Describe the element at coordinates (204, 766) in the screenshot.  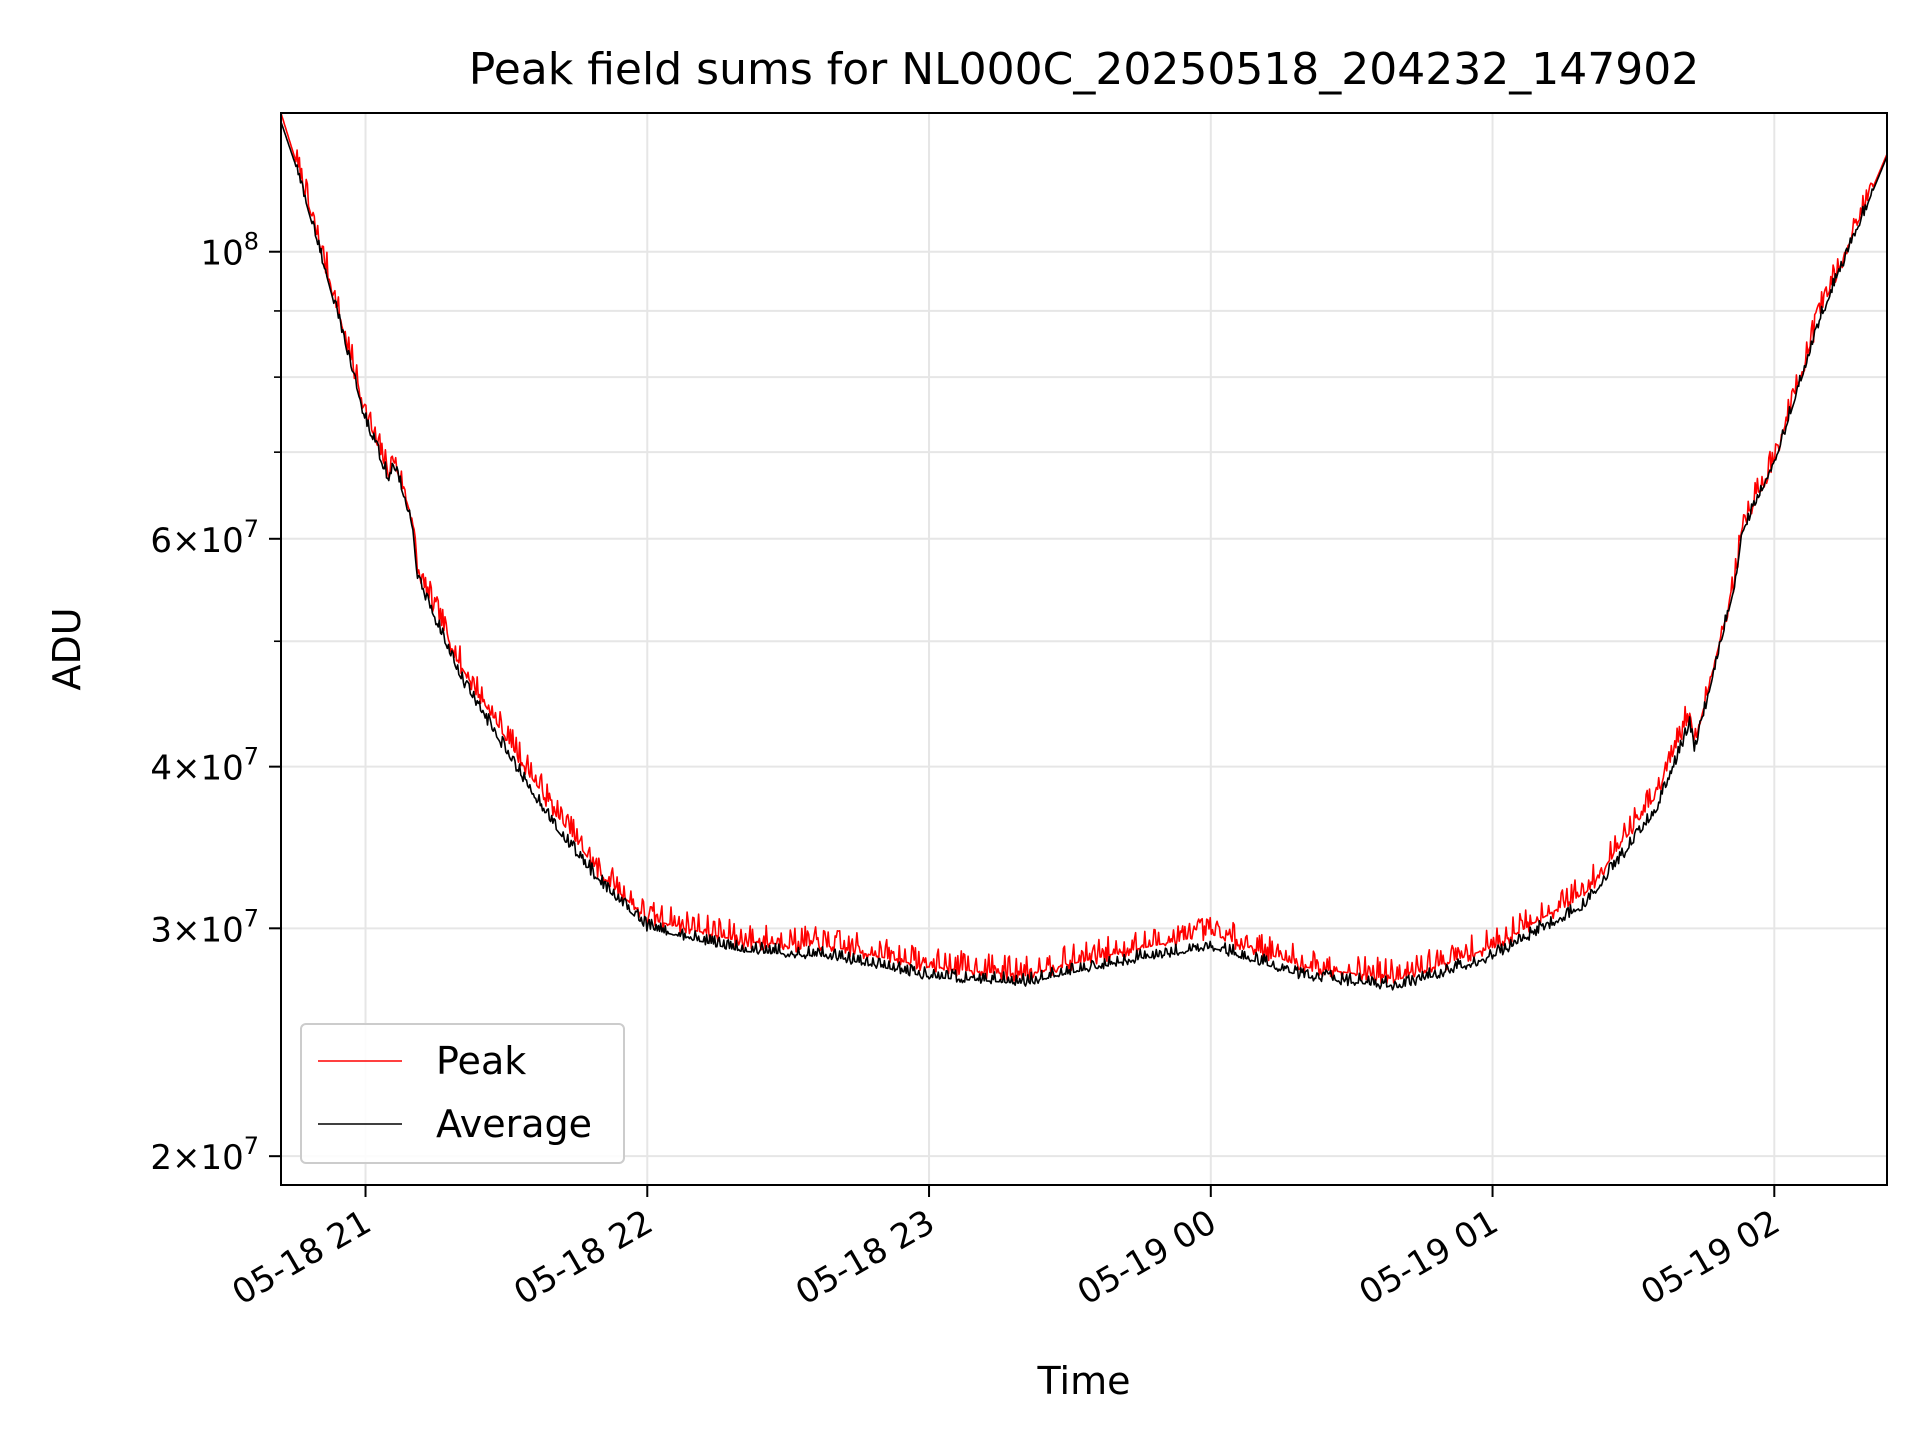
I see `y-tick-label: 4×107` at that location.